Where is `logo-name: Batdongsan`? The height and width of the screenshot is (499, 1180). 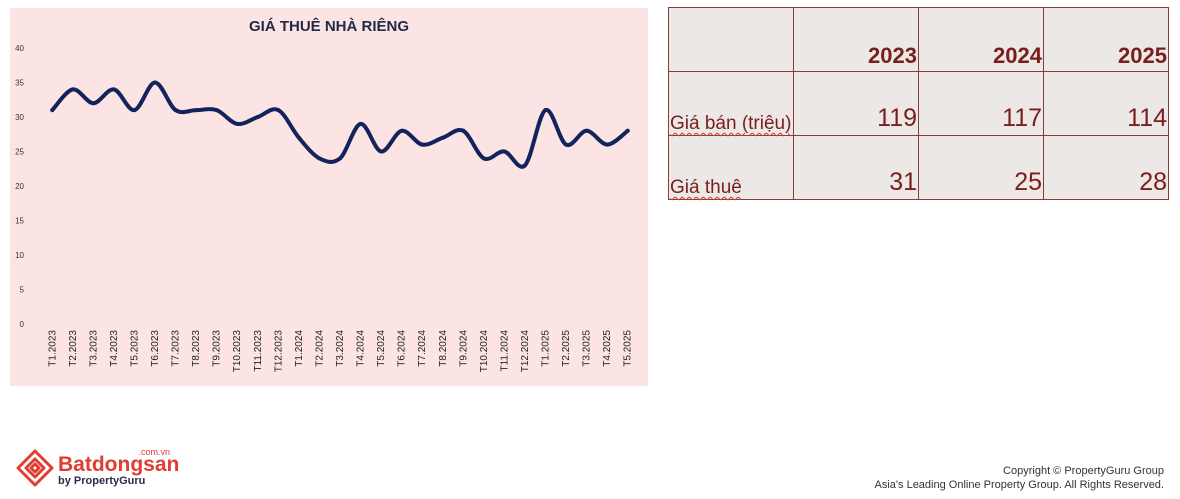 logo-name: Batdongsan is located at coordinates (118, 464).